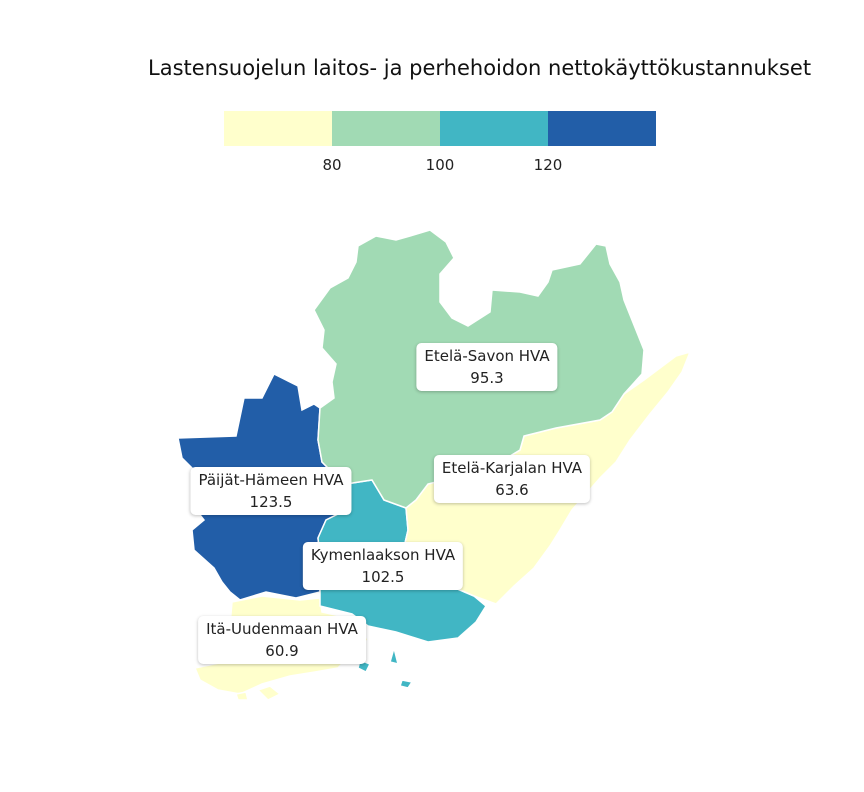 The height and width of the screenshot is (792, 864). I want to click on region-label-etela-karjala: Etelä-Karjalan HVA 63.6, so click(512, 479).